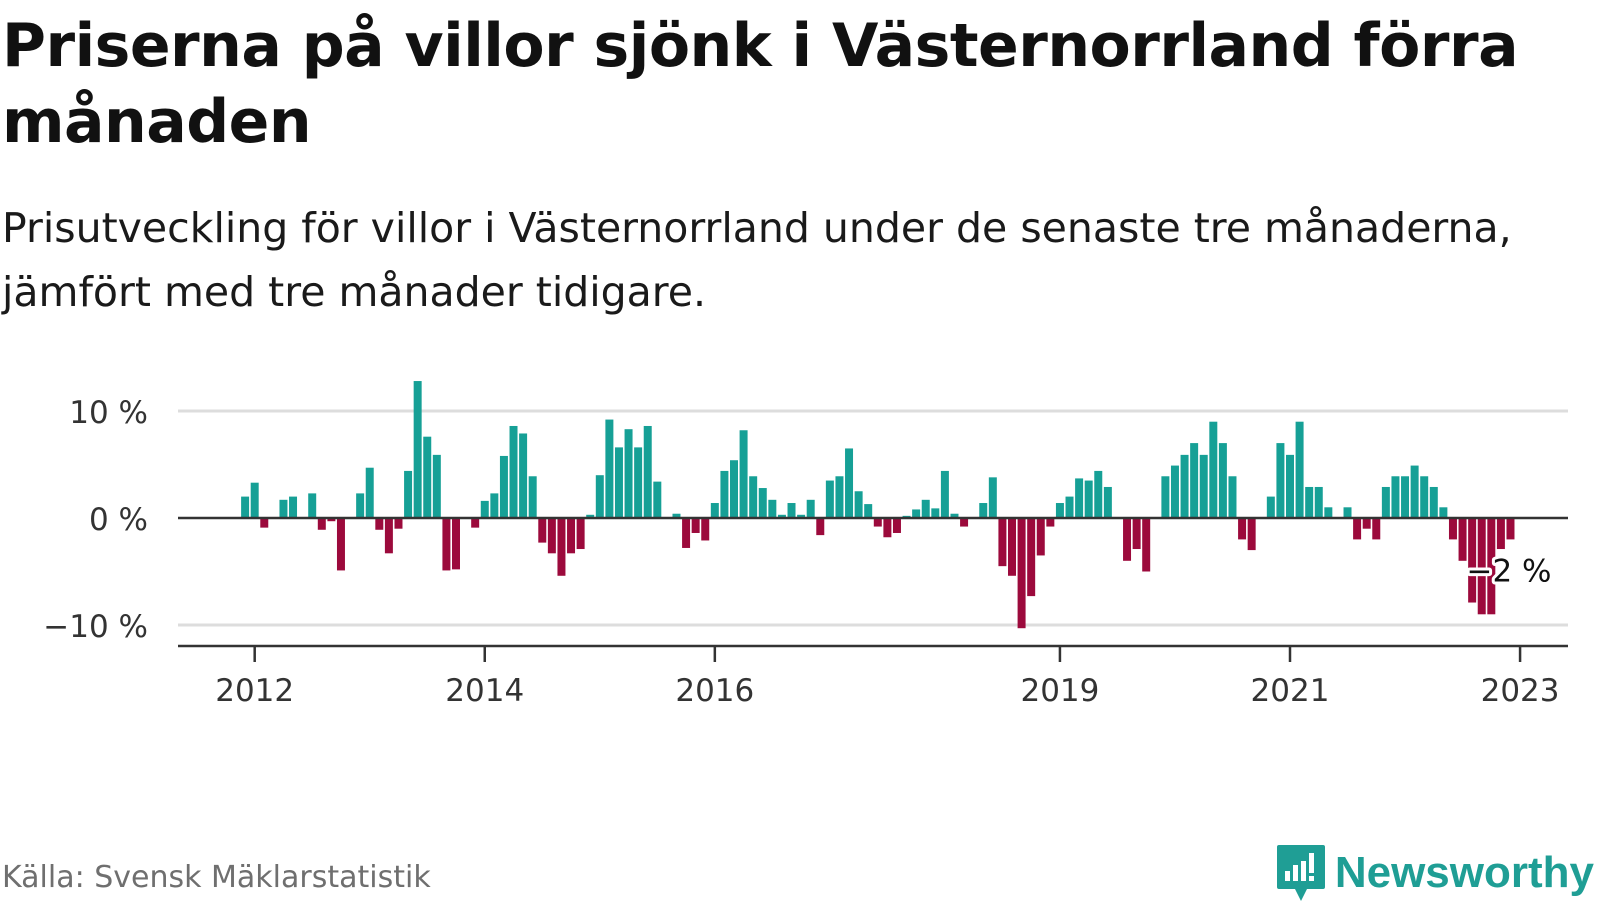 The height and width of the screenshot is (904, 1600). Describe the element at coordinates (1300, 873) in the screenshot. I see `newsworthy-logo-icon` at that location.